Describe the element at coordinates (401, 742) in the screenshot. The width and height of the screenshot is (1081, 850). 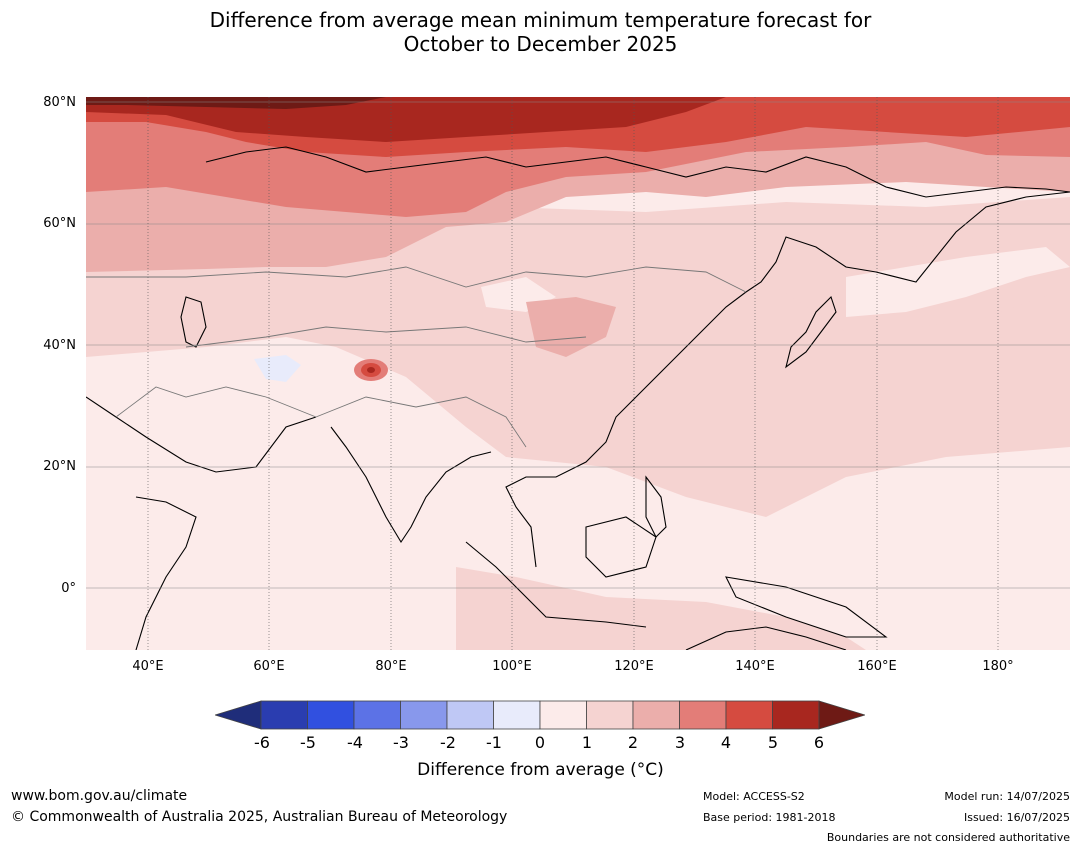
I see `colorbar-tick: -3` at that location.